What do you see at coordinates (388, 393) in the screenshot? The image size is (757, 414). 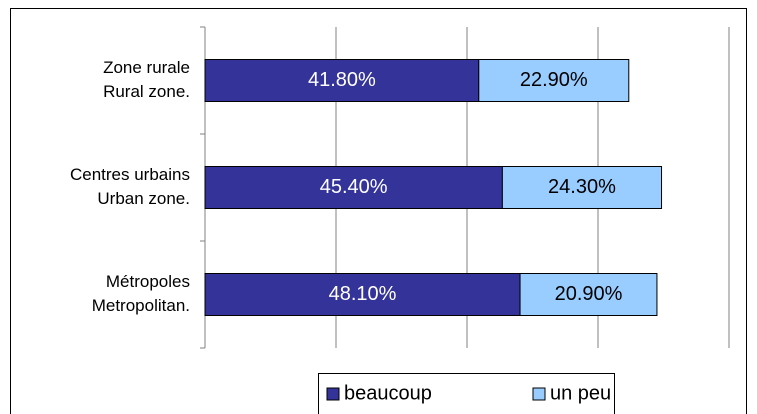 I see `legend-label: beaucoup` at bounding box center [388, 393].